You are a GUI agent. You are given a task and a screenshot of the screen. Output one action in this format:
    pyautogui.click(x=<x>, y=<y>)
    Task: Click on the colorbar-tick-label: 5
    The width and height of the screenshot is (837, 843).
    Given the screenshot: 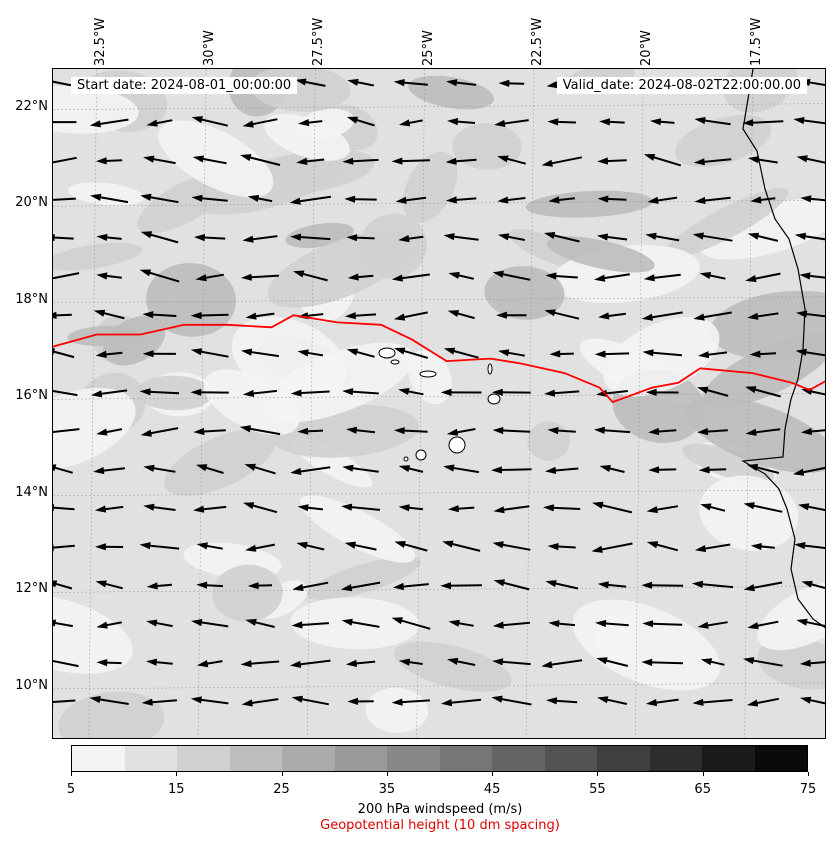 What is the action you would take?
    pyautogui.click(x=71, y=789)
    